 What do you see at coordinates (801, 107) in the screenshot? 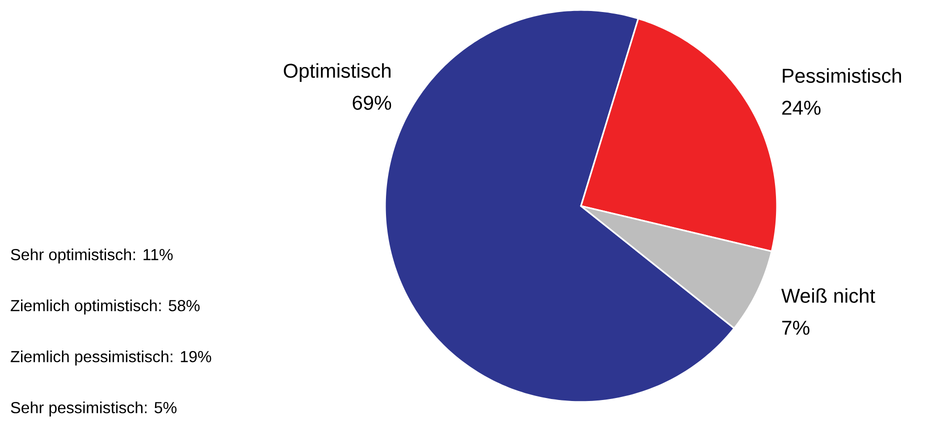
I see `data-label: 24%` at bounding box center [801, 107].